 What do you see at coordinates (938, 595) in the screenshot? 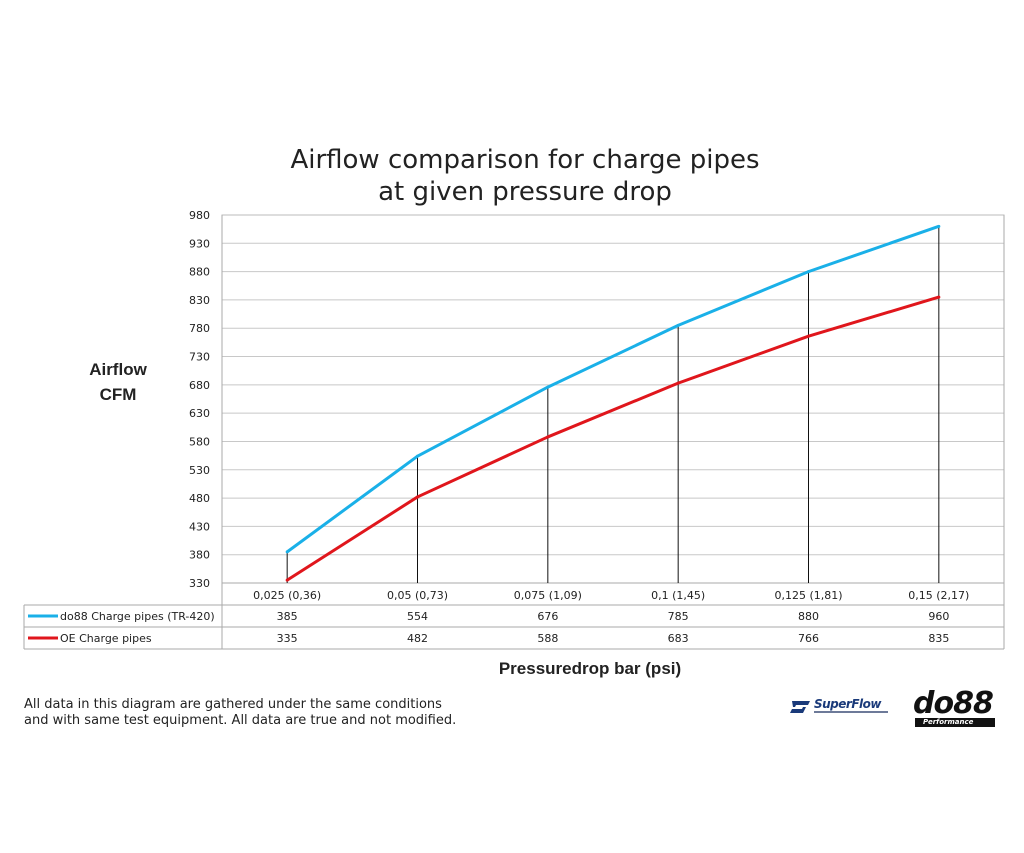
I see `x-category-label: 0,15 (2,17)` at bounding box center [938, 595].